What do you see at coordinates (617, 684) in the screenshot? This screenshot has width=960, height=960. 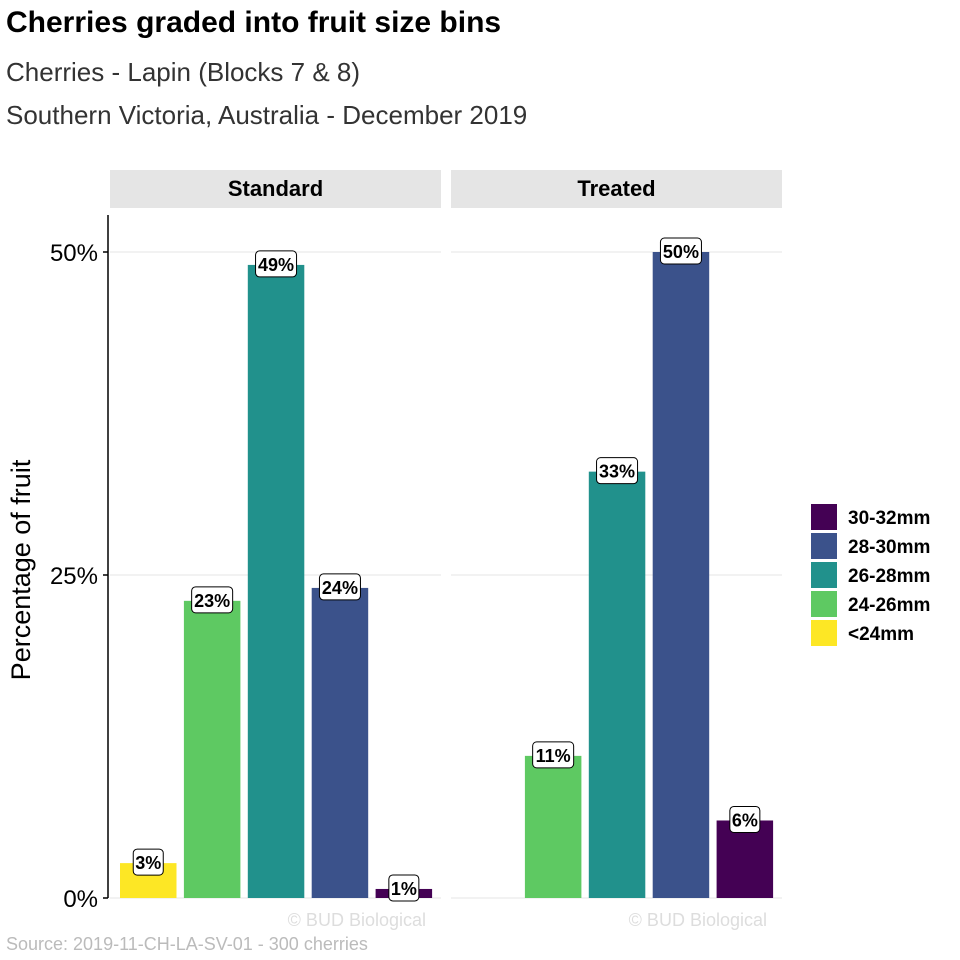 I see `bar-treated-26-28mm` at bounding box center [617, 684].